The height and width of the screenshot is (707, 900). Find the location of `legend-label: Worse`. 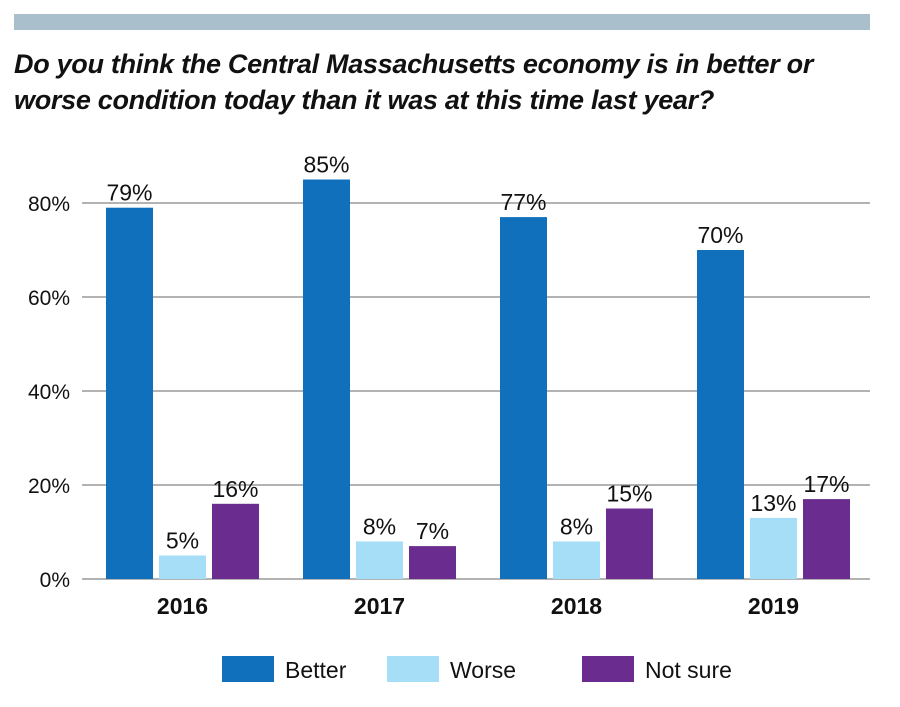

legend-label: Worse is located at coordinates (483, 670).